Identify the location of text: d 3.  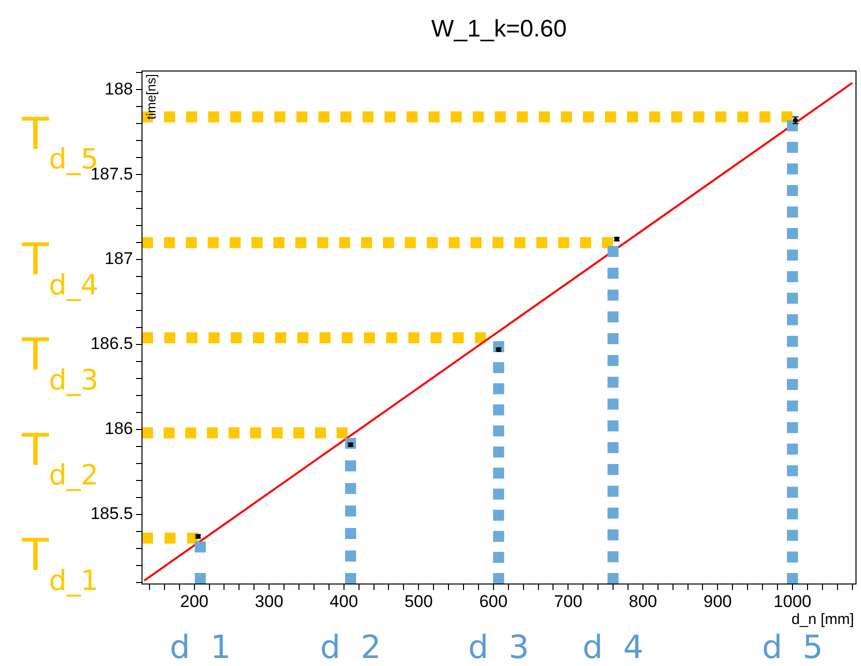
(499, 647).